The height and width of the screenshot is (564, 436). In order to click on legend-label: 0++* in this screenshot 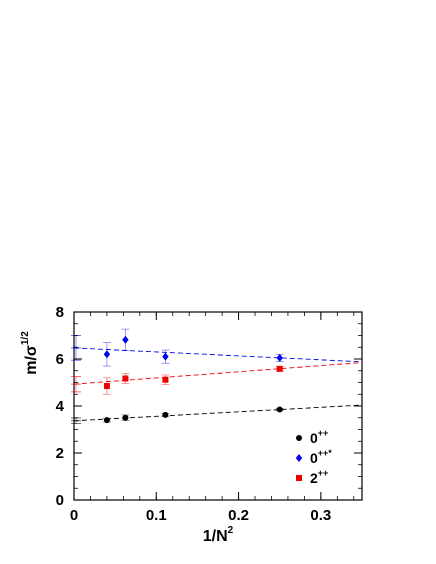, I will do `click(321, 457)`.